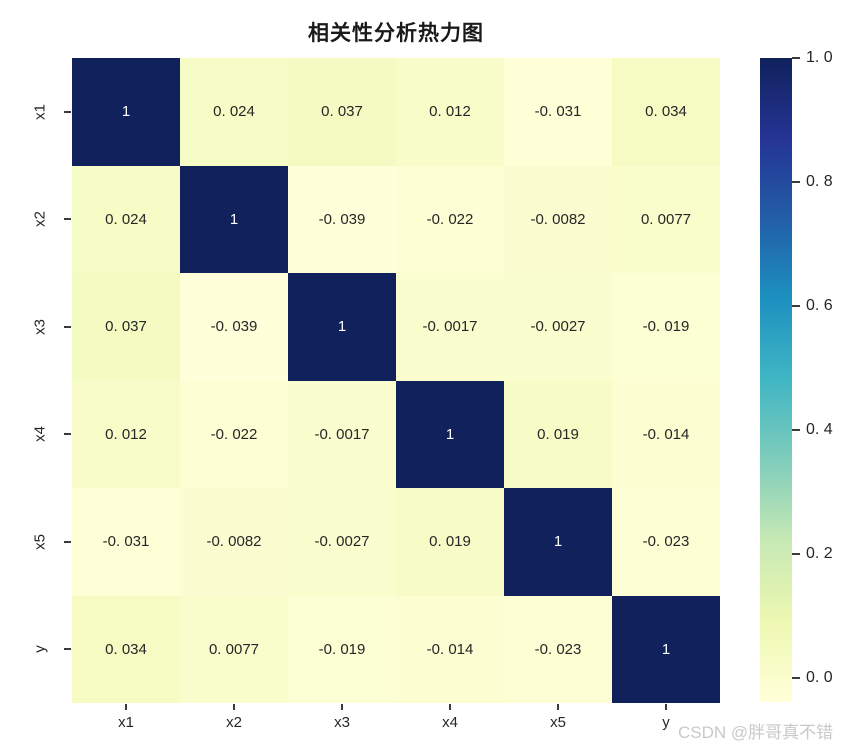 The height and width of the screenshot is (753, 865). Describe the element at coordinates (40, 111) in the screenshot. I see `y-axis-label-x1: x1` at that location.